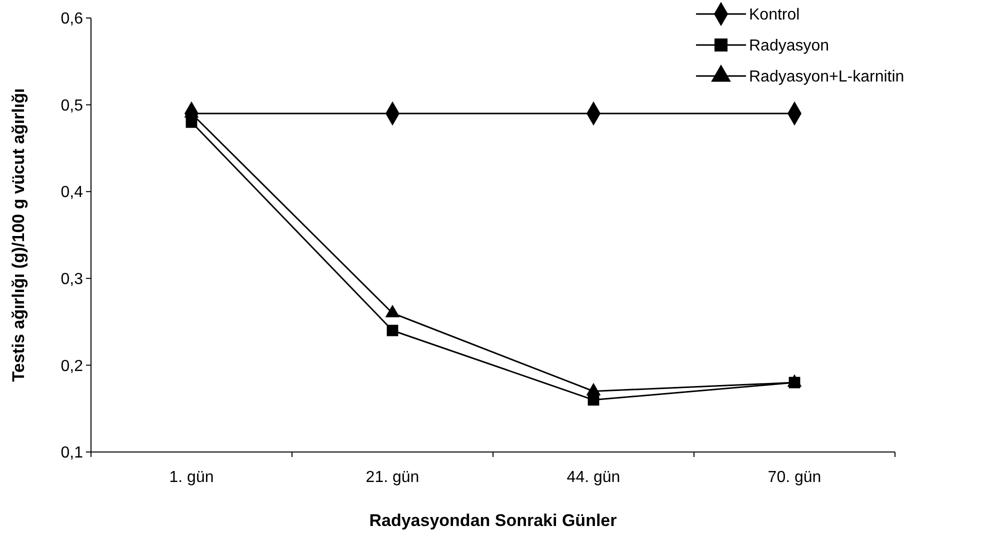 The height and width of the screenshot is (556, 991). Describe the element at coordinates (826, 77) in the screenshot. I see `legend-label: Radyasyon+L-karnitin` at that location.